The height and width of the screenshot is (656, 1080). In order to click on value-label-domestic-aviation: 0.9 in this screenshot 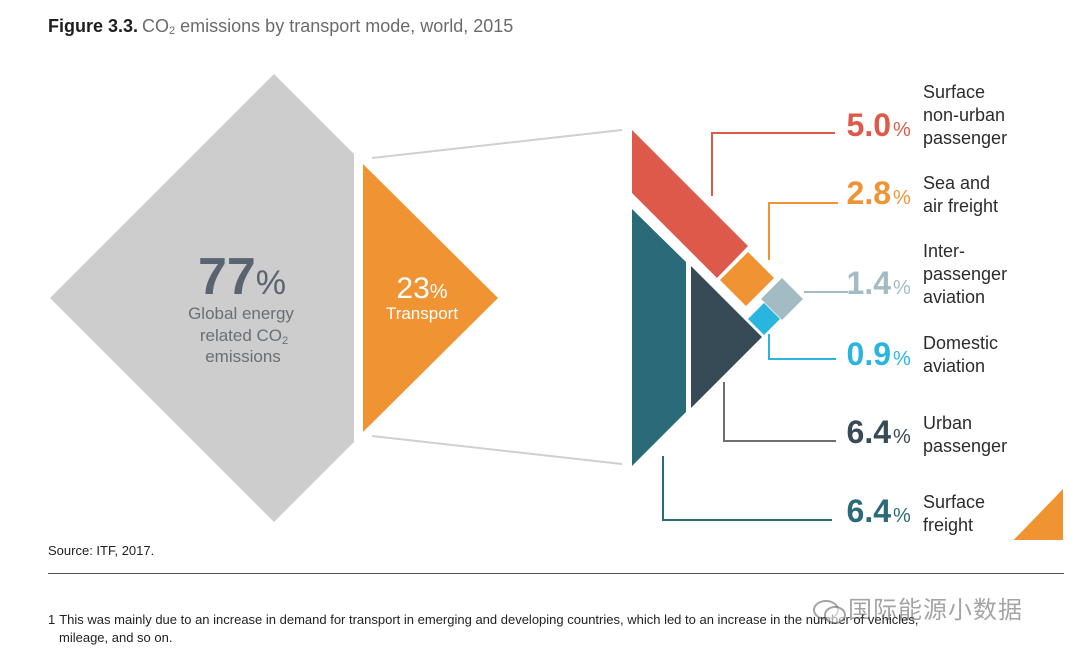, I will do `click(869, 354)`.